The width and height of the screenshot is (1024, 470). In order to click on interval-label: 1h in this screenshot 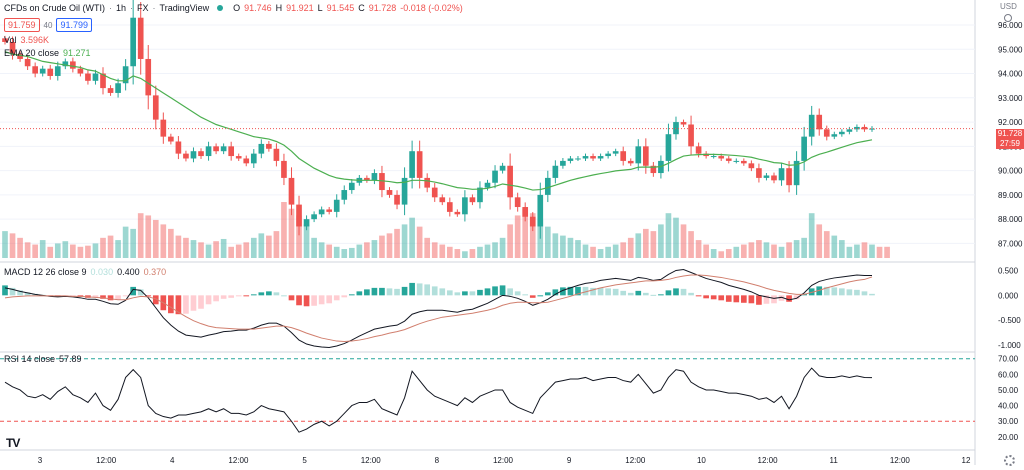, I will do `click(121, 8)`.